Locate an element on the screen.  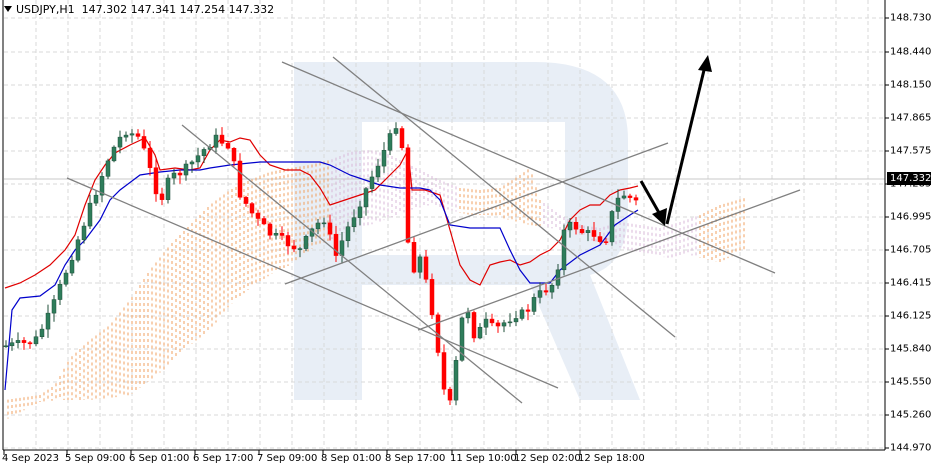
x-tick-label: 11 Sep 10:00 is located at coordinates (483, 458).